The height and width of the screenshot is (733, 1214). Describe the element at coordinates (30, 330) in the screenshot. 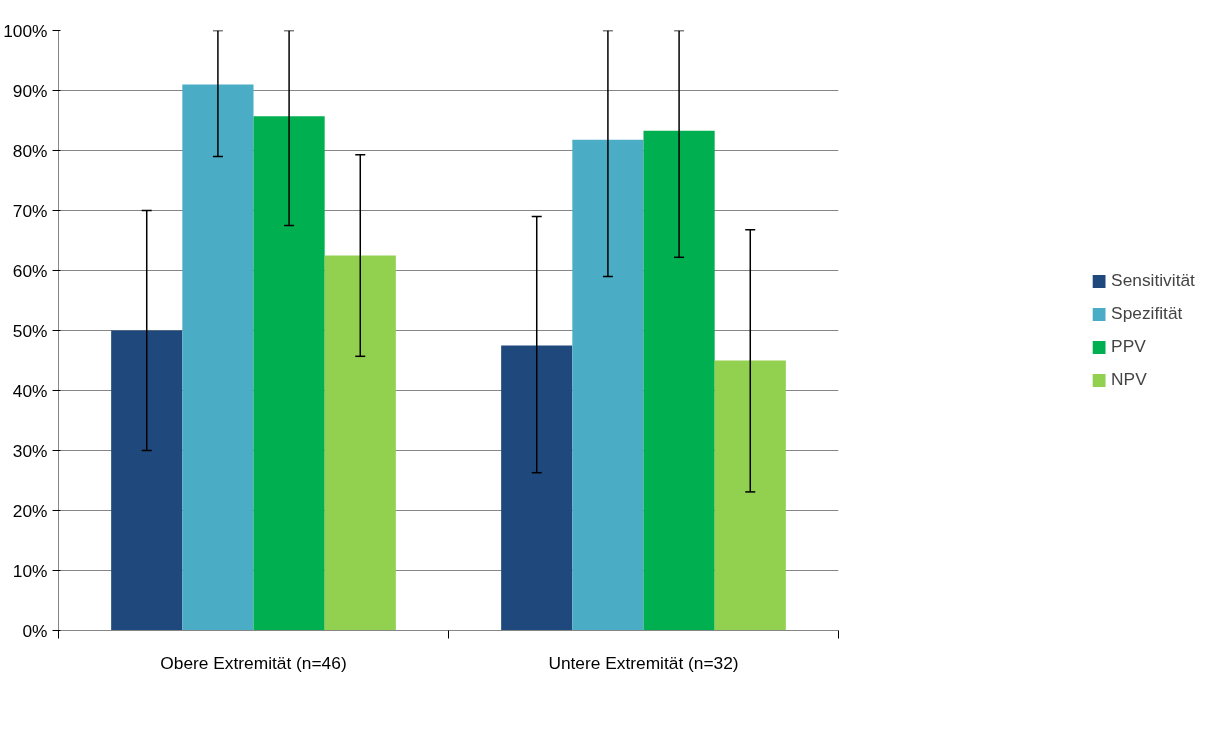

I see `y-tick-label: 50%` at that location.